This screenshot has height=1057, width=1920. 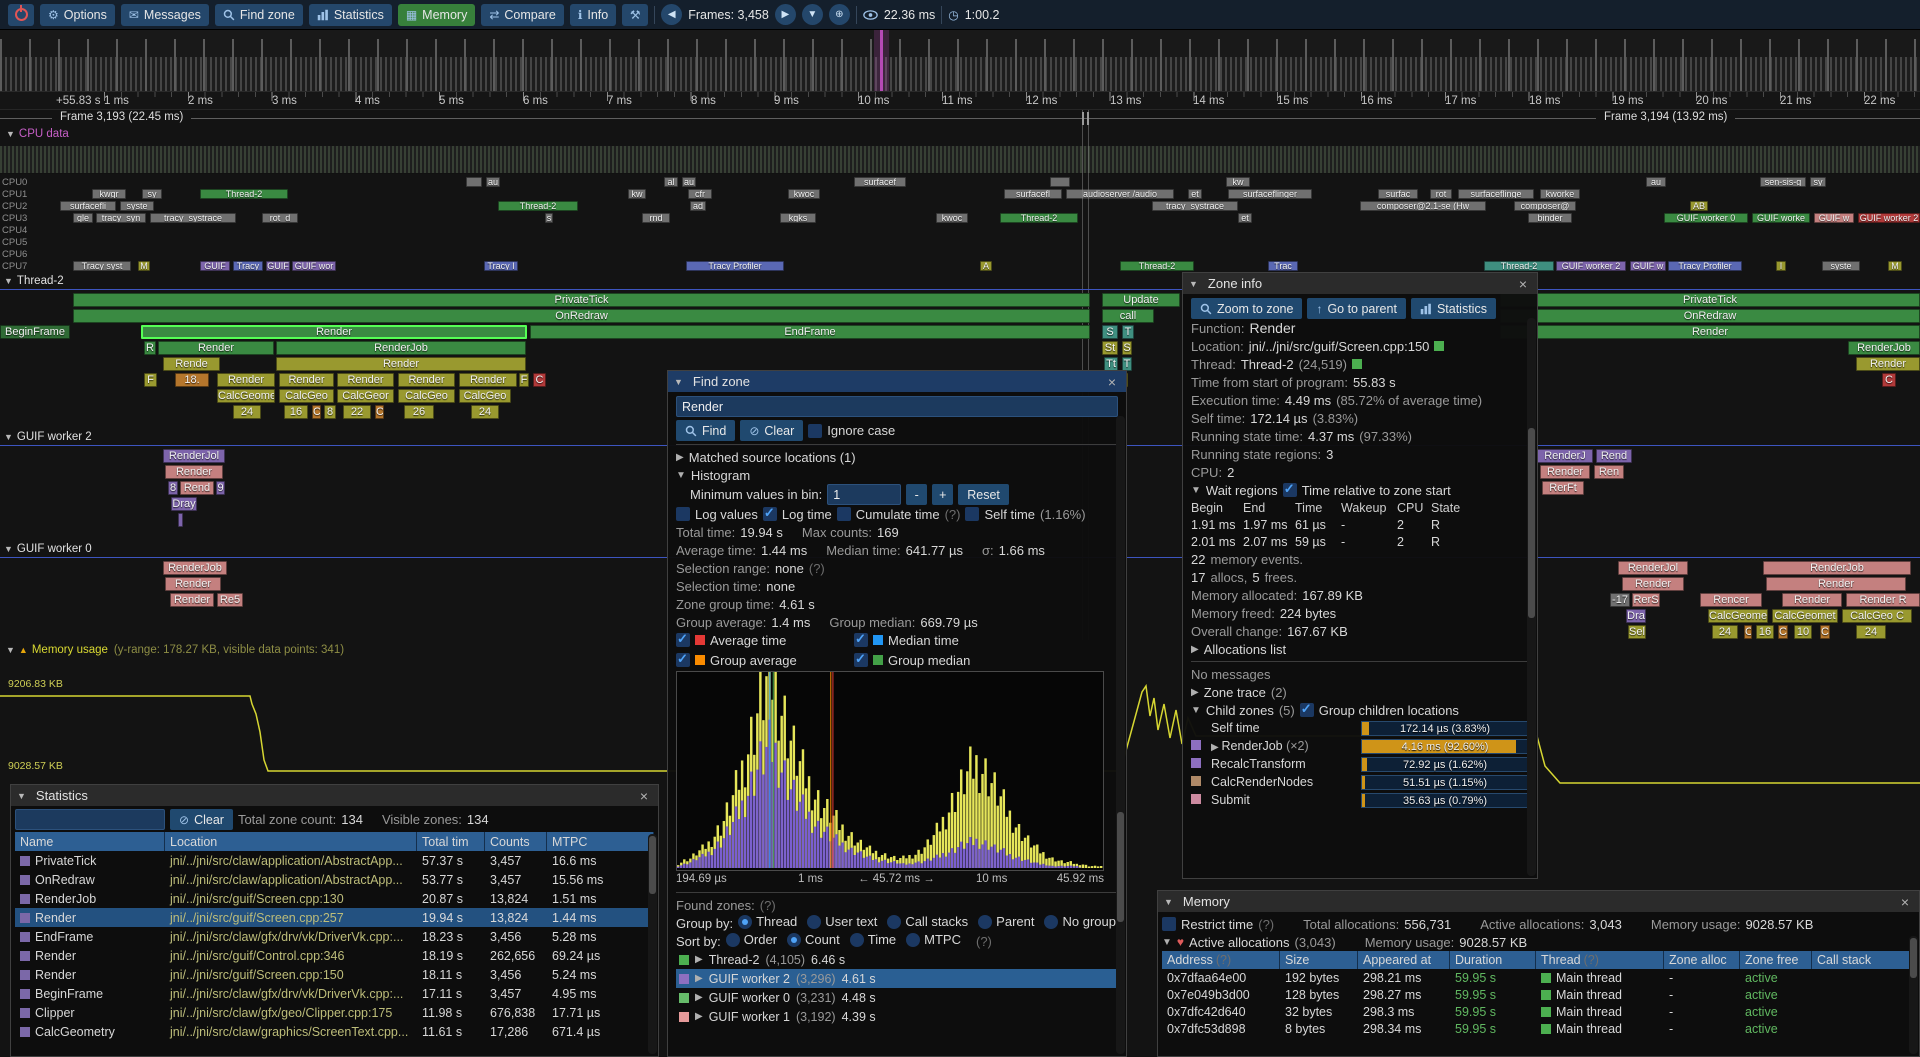 What do you see at coordinates (769, 513) in the screenshot?
I see `log-time-checkbox` at bounding box center [769, 513].